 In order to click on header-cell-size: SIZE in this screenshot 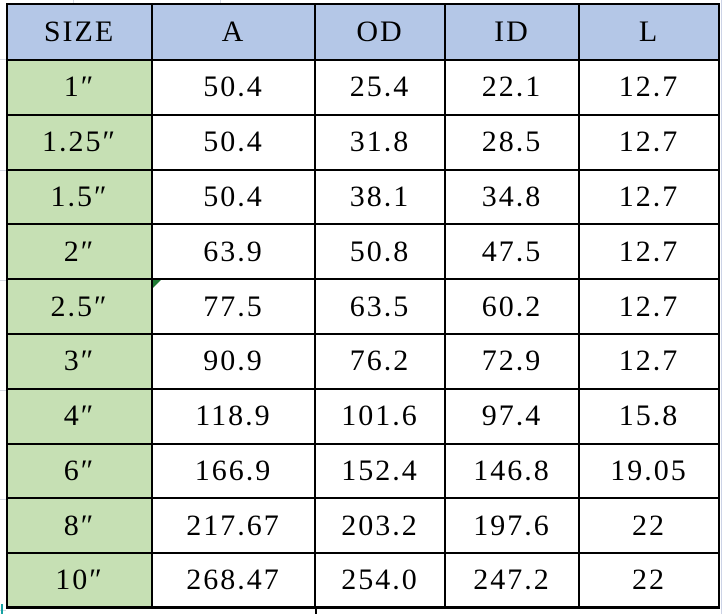, I will do `click(79, 32)`.